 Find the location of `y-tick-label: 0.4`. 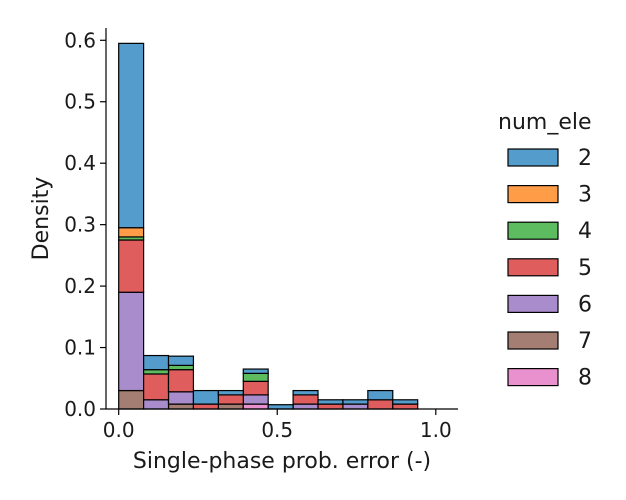

y-tick-label: 0.4 is located at coordinates (80, 163).